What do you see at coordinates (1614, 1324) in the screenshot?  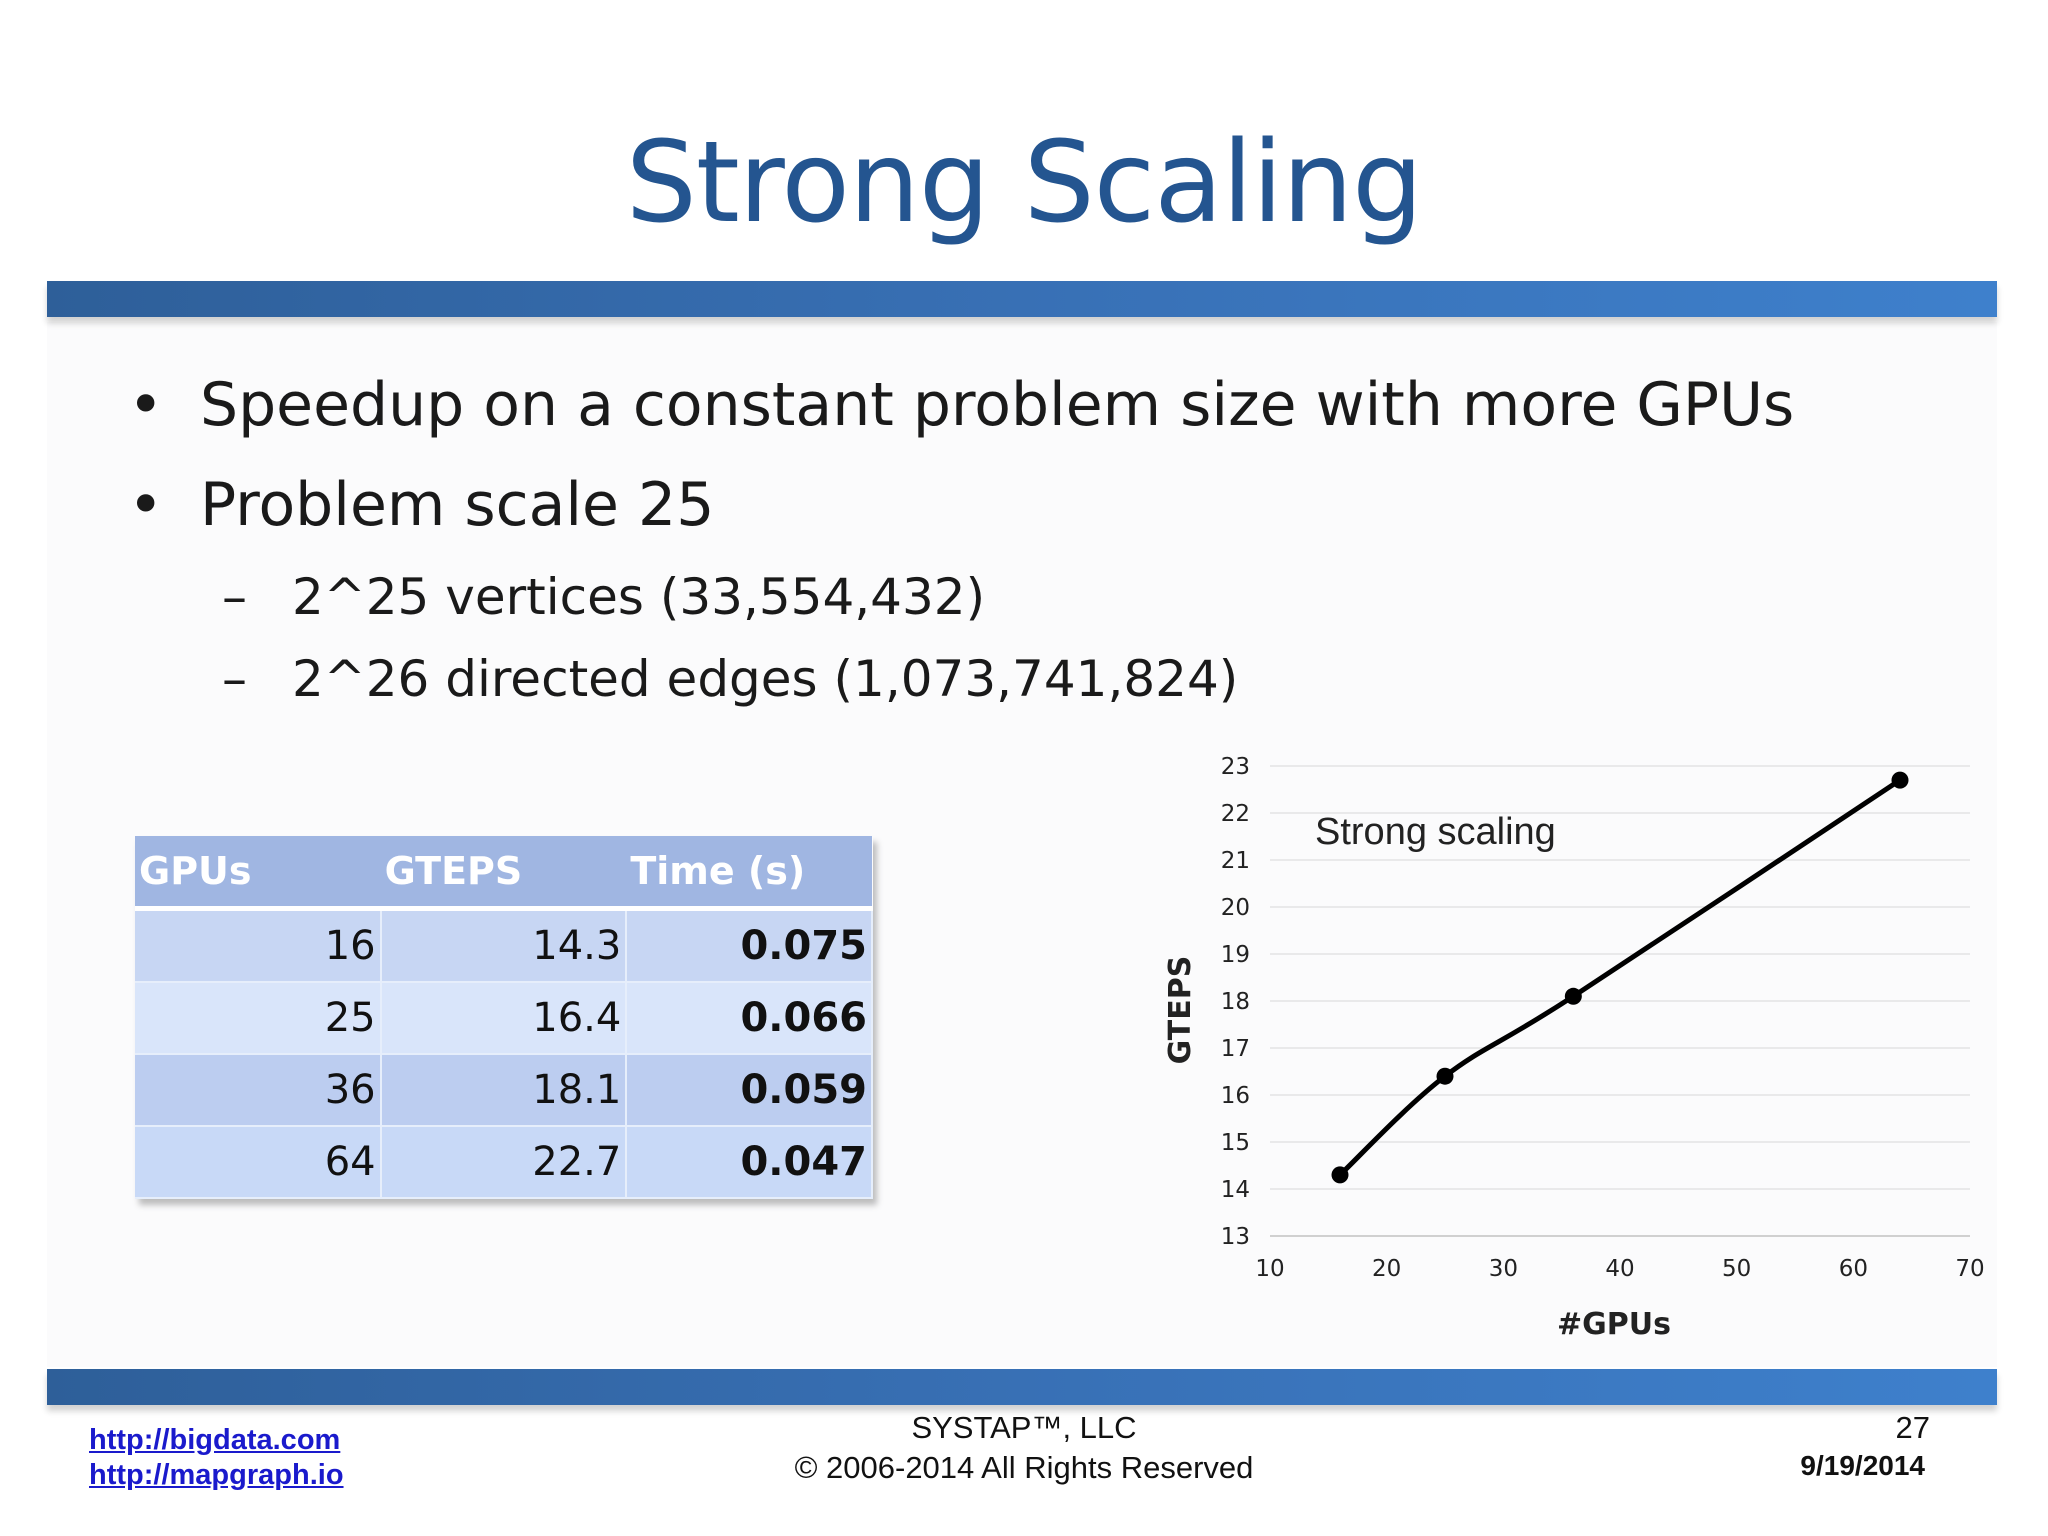 I see `x-axis-label: #GPUs` at bounding box center [1614, 1324].